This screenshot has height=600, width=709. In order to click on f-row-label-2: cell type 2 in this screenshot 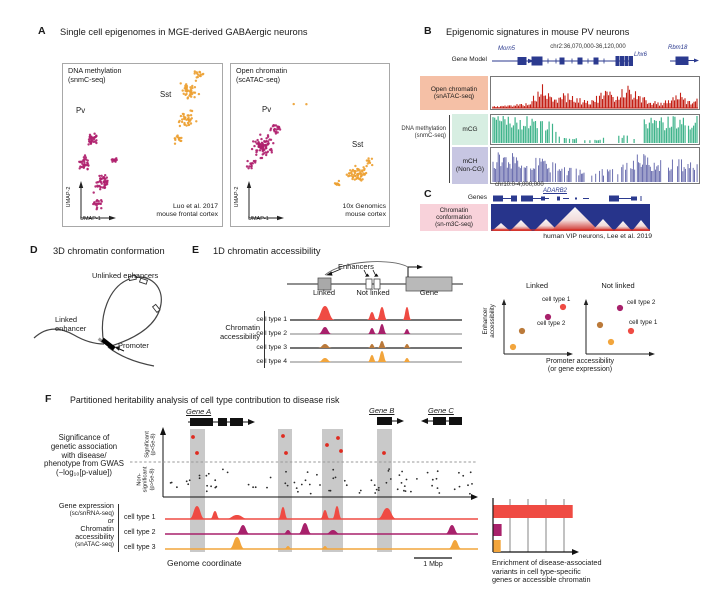, I will do `click(140, 532)`.